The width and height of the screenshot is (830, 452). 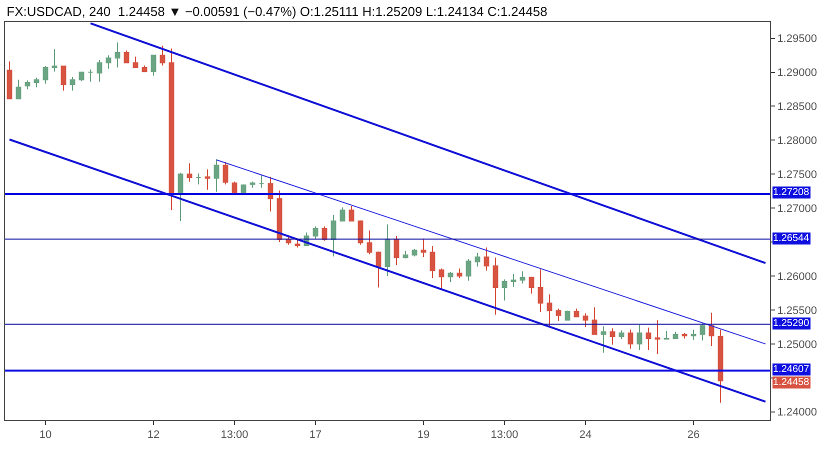 I want to click on x-tick-label: 12, so click(x=153, y=435).